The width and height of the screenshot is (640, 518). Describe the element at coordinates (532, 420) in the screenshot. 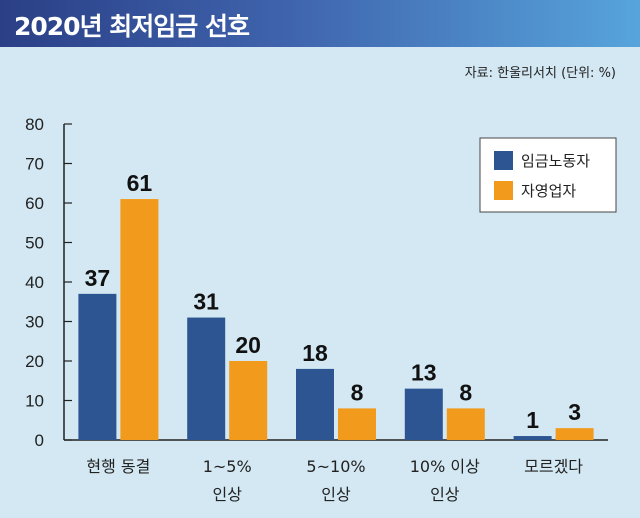

I see `data-label: 1` at that location.